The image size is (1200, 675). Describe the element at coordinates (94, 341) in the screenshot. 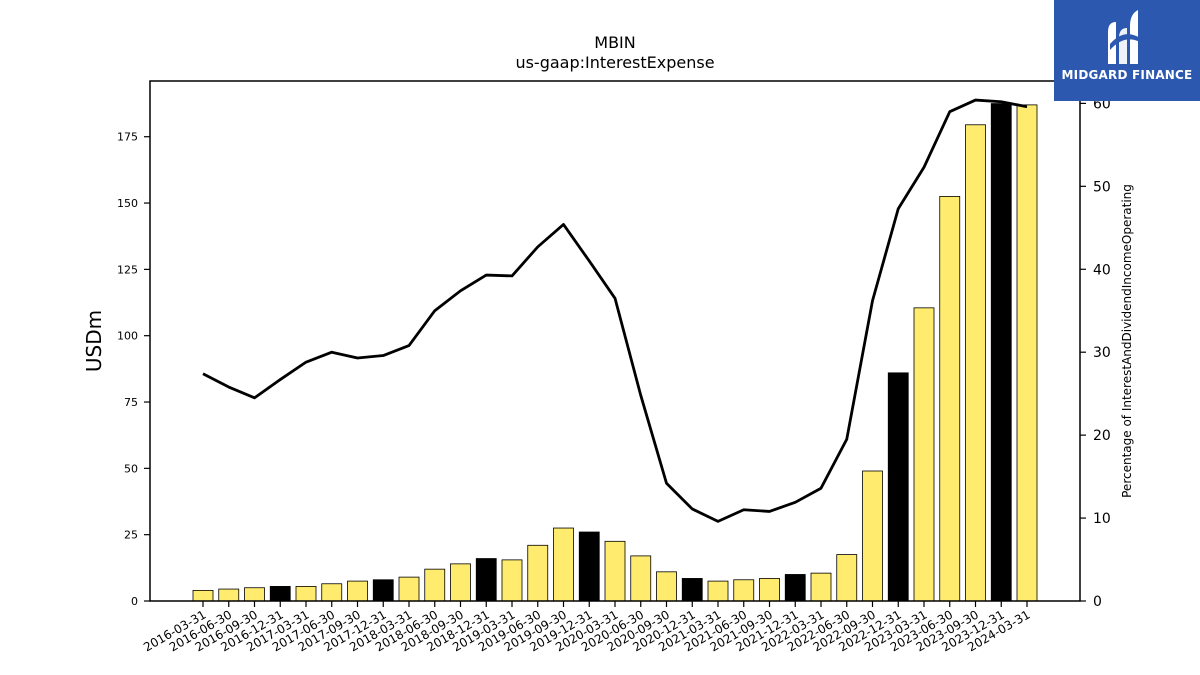

I see `y-axis-label: USDm` at that location.